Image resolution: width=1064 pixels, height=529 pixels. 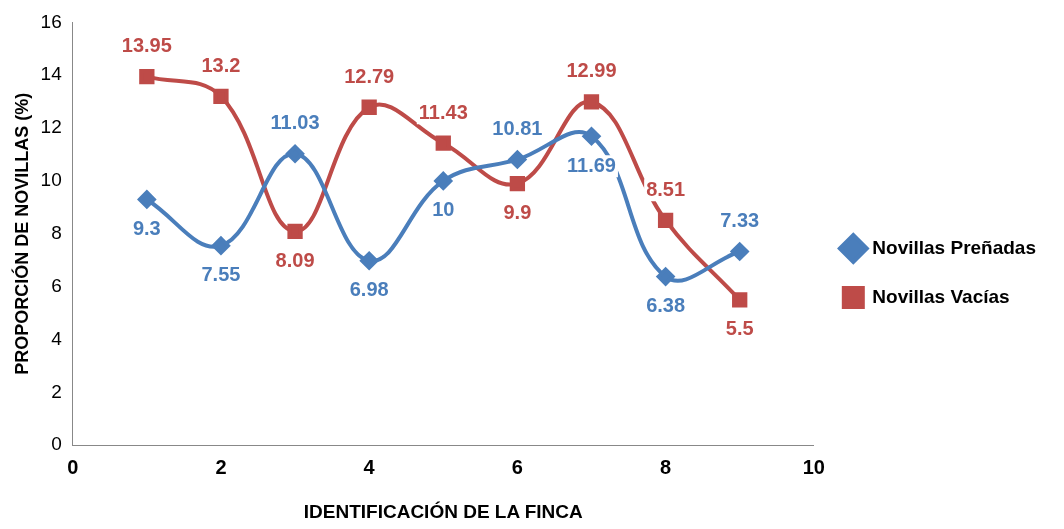 What do you see at coordinates (57, 338) in the screenshot?
I see `y-tick-label: 4` at bounding box center [57, 338].